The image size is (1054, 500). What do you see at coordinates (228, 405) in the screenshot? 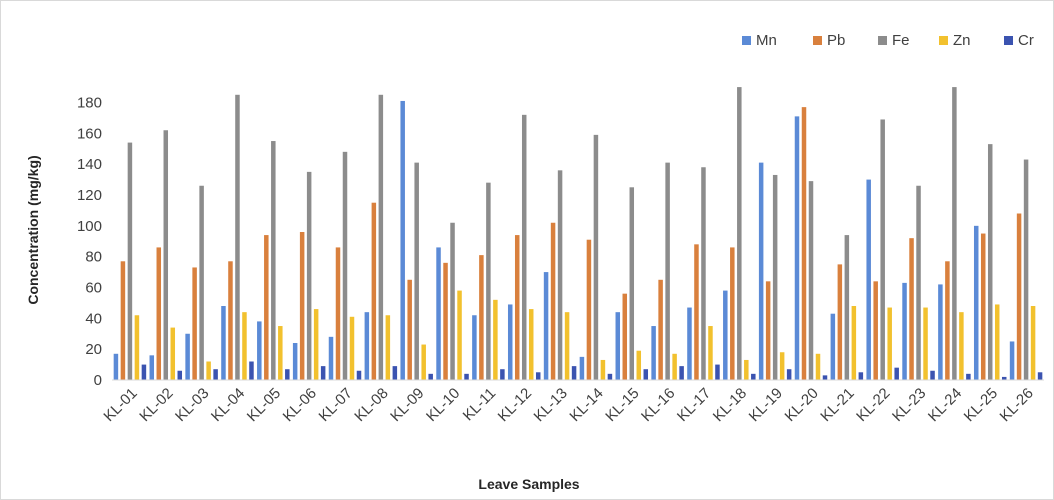
I see `x-tick-label: KL-04` at bounding box center [228, 405].